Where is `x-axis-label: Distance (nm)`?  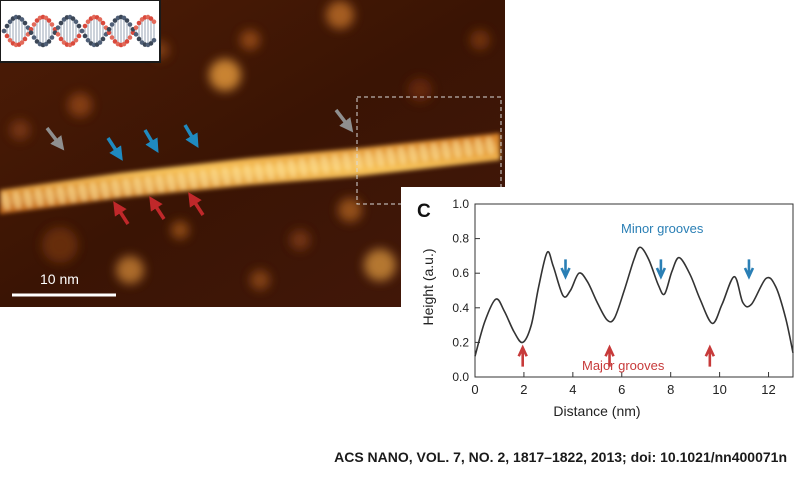 x-axis-label: Distance (nm) is located at coordinates (596, 411).